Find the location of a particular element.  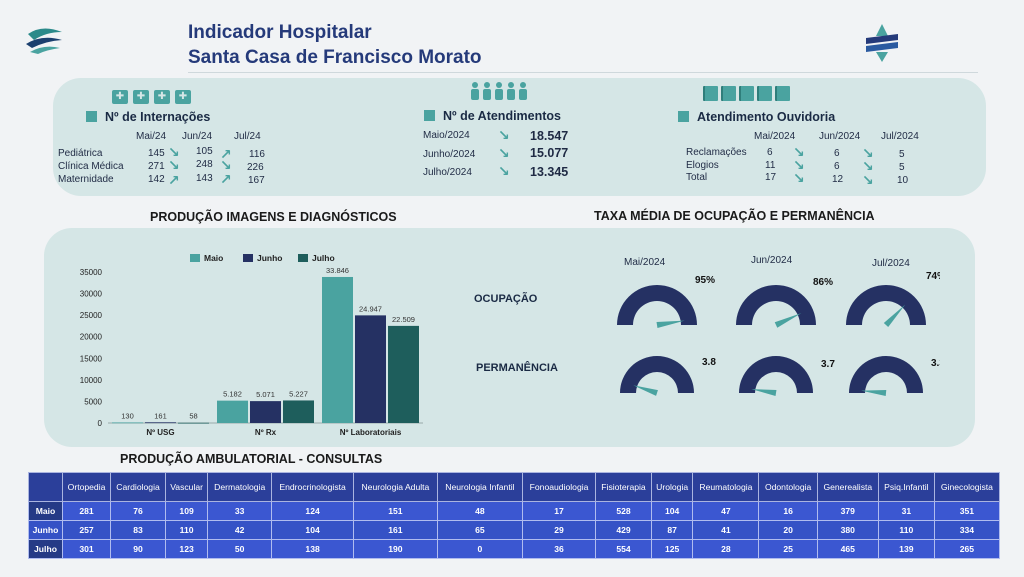

table-cell: 380 is located at coordinates (847, 530).